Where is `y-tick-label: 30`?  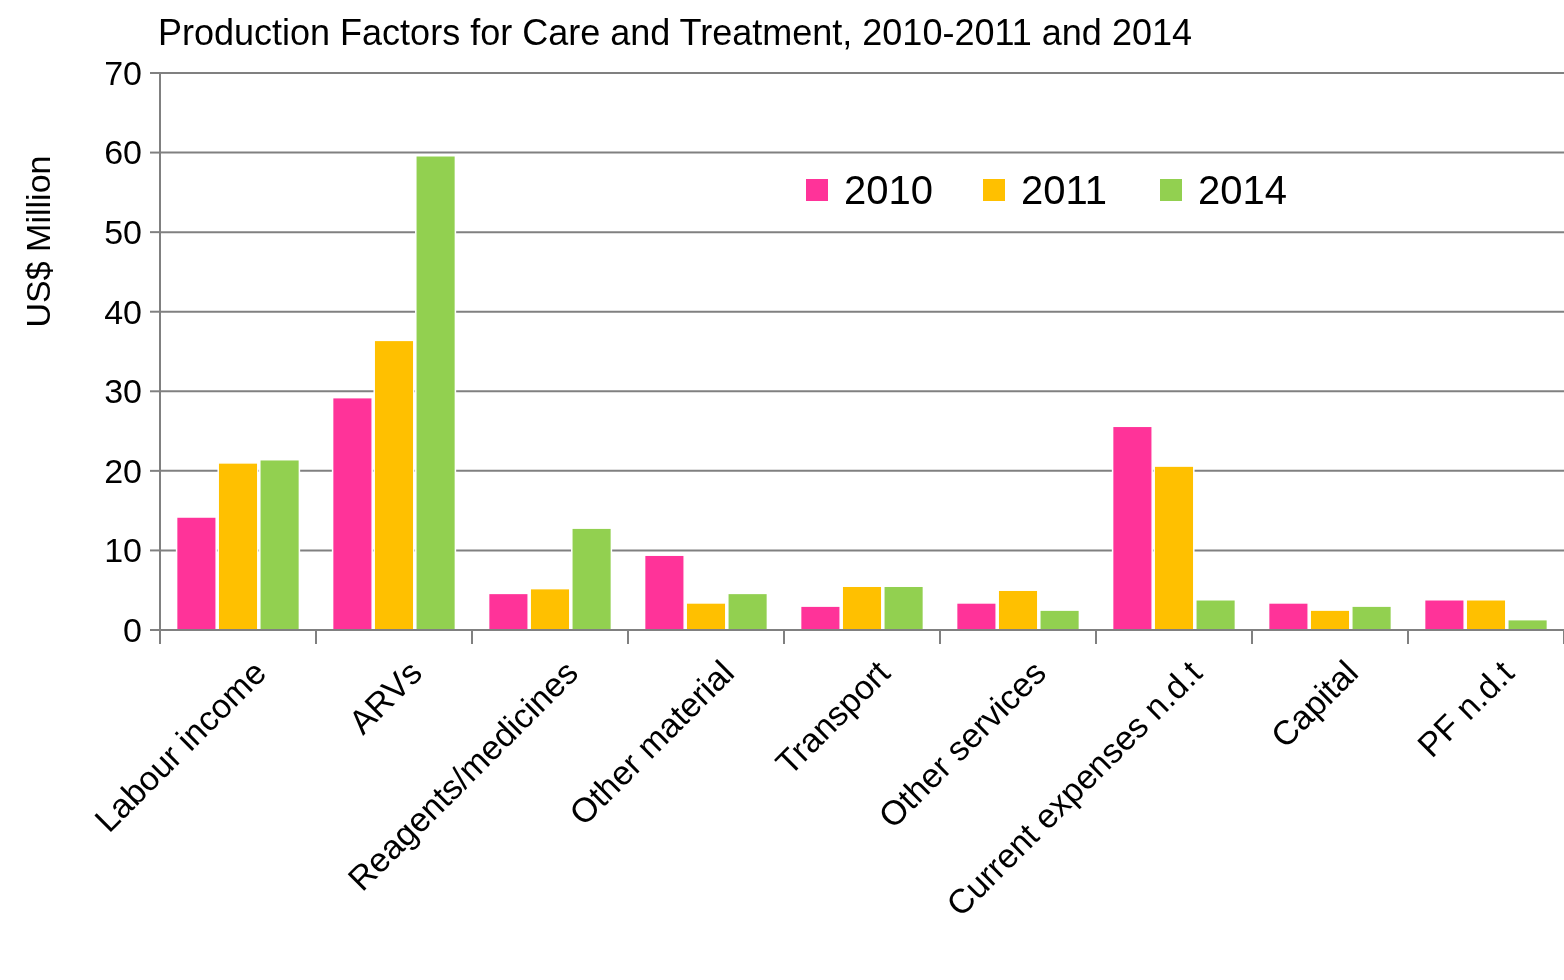
y-tick-label: 30 is located at coordinates (123, 391).